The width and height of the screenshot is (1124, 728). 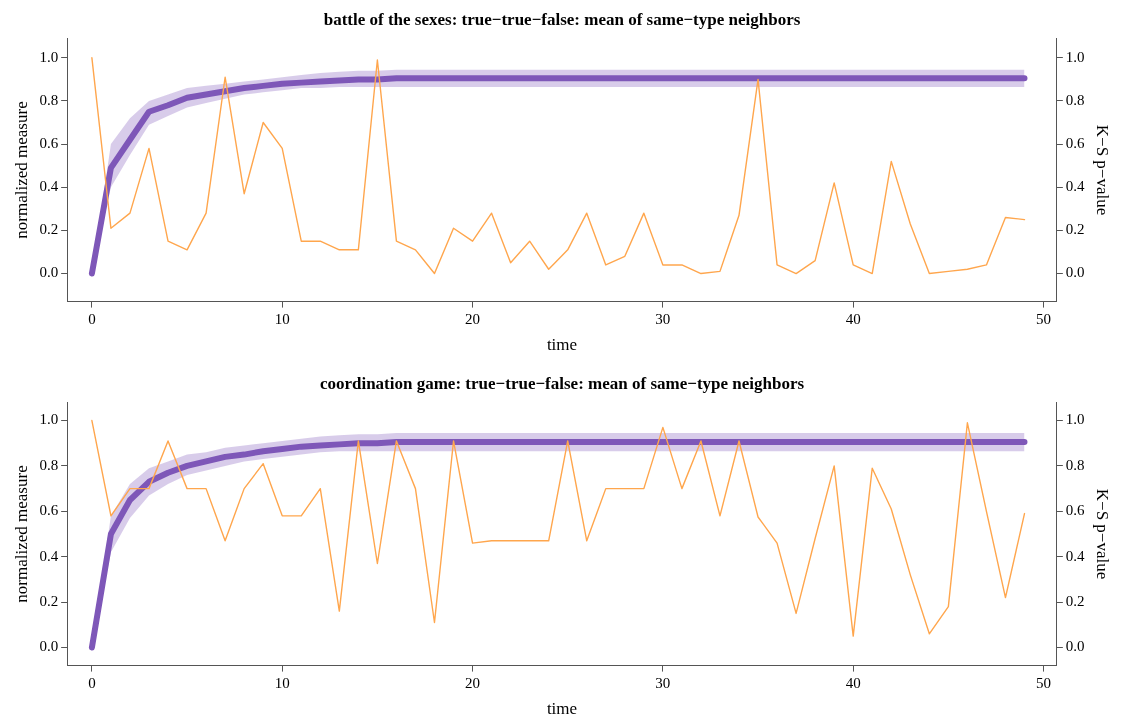 What do you see at coordinates (562, 383) in the screenshot?
I see `chart-title: coordination game: true−true−false: mean of same−type neighbors` at bounding box center [562, 383].